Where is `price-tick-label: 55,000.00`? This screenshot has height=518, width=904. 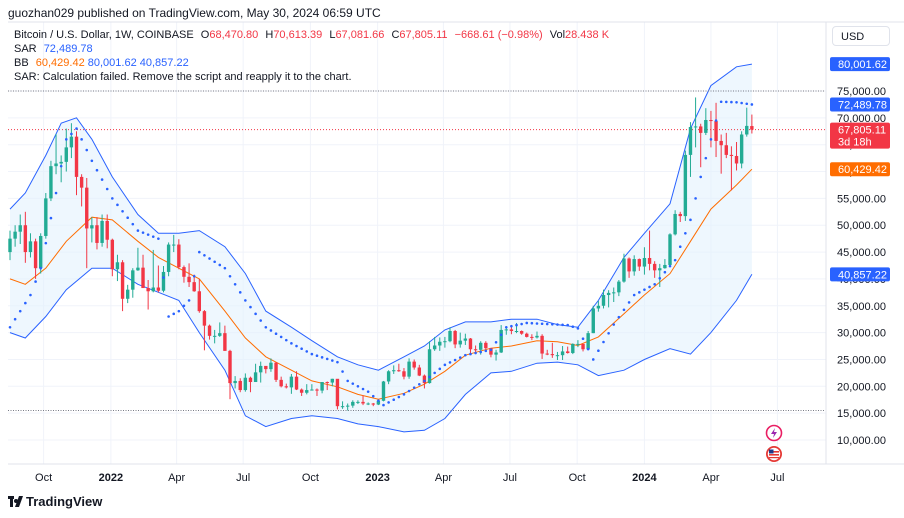 price-tick-label: 55,000.00 is located at coordinates (861, 199).